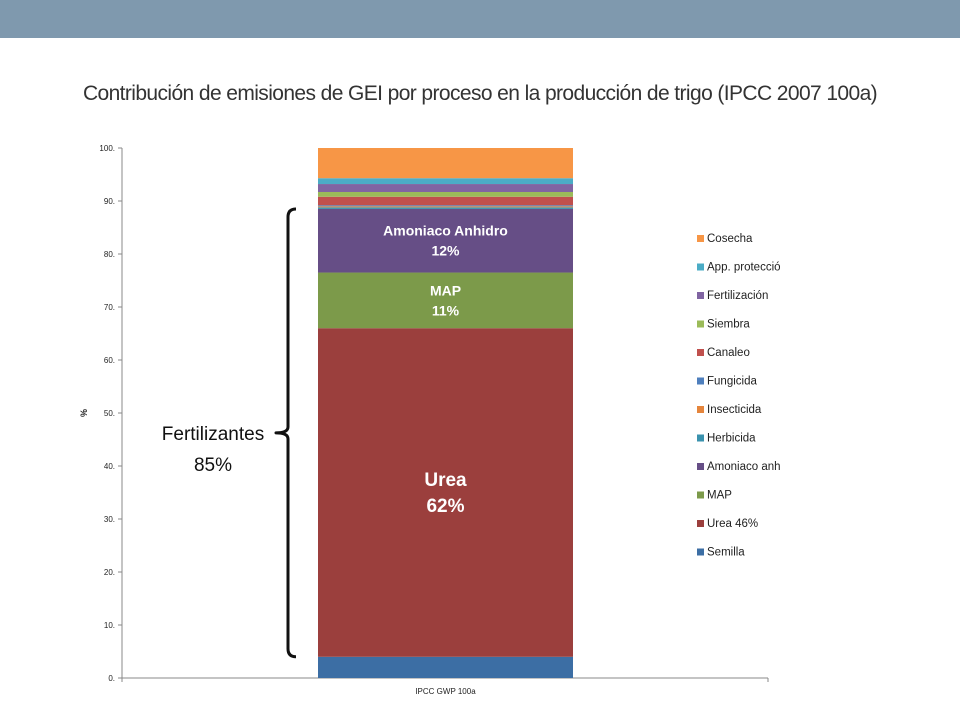 This screenshot has width=960, height=720. I want to click on legend-entry: App. protección, so click(743, 268).